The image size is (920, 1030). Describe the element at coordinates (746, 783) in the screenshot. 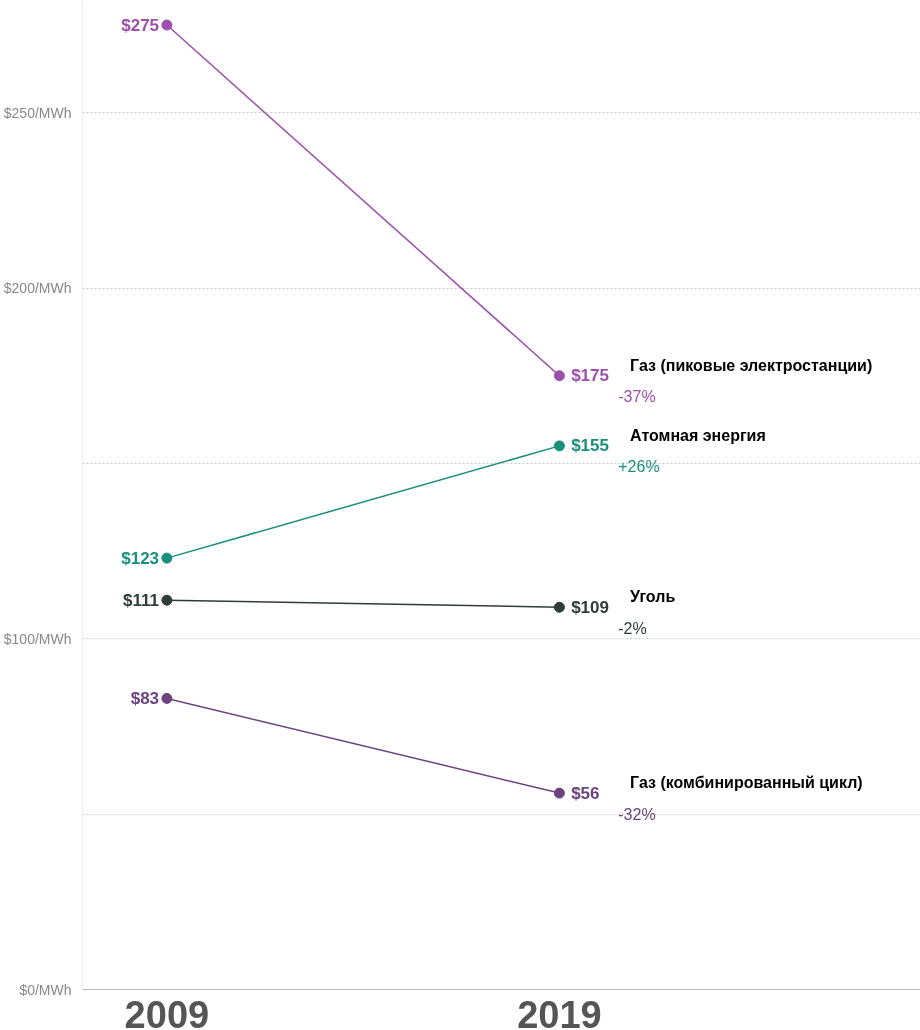

I see `text: Газ (комбинированный цикл)` at that location.